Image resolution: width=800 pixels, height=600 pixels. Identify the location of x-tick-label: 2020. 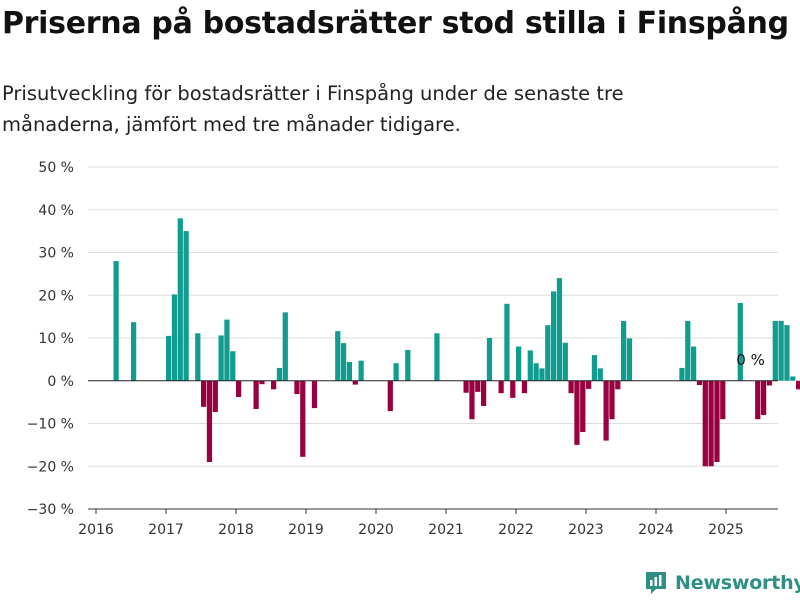
(376, 530).